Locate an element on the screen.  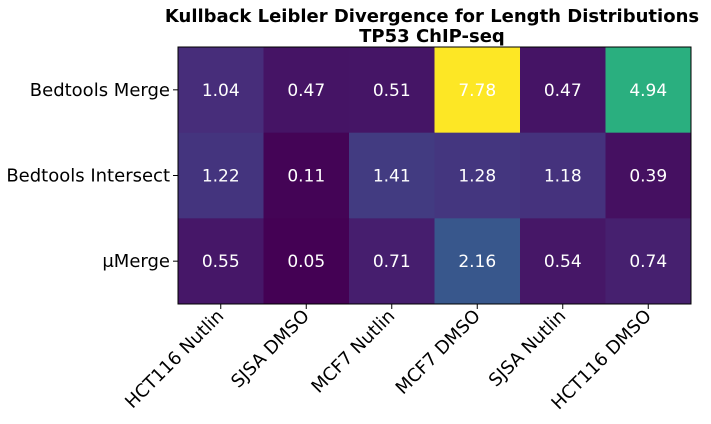
cell-value-label: 0.54 is located at coordinates (563, 262).